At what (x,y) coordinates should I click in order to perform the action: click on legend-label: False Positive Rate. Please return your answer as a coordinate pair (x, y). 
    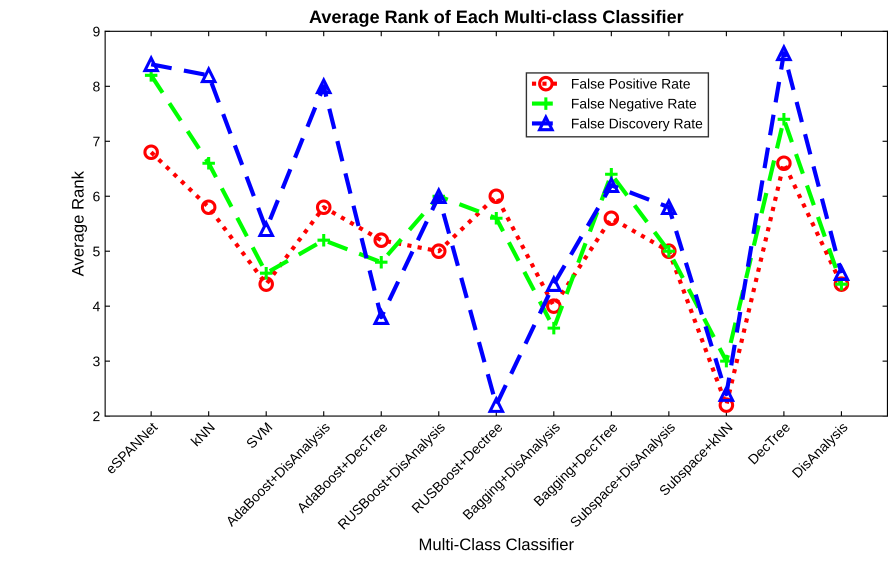
    Looking at the image, I should click on (631, 83).